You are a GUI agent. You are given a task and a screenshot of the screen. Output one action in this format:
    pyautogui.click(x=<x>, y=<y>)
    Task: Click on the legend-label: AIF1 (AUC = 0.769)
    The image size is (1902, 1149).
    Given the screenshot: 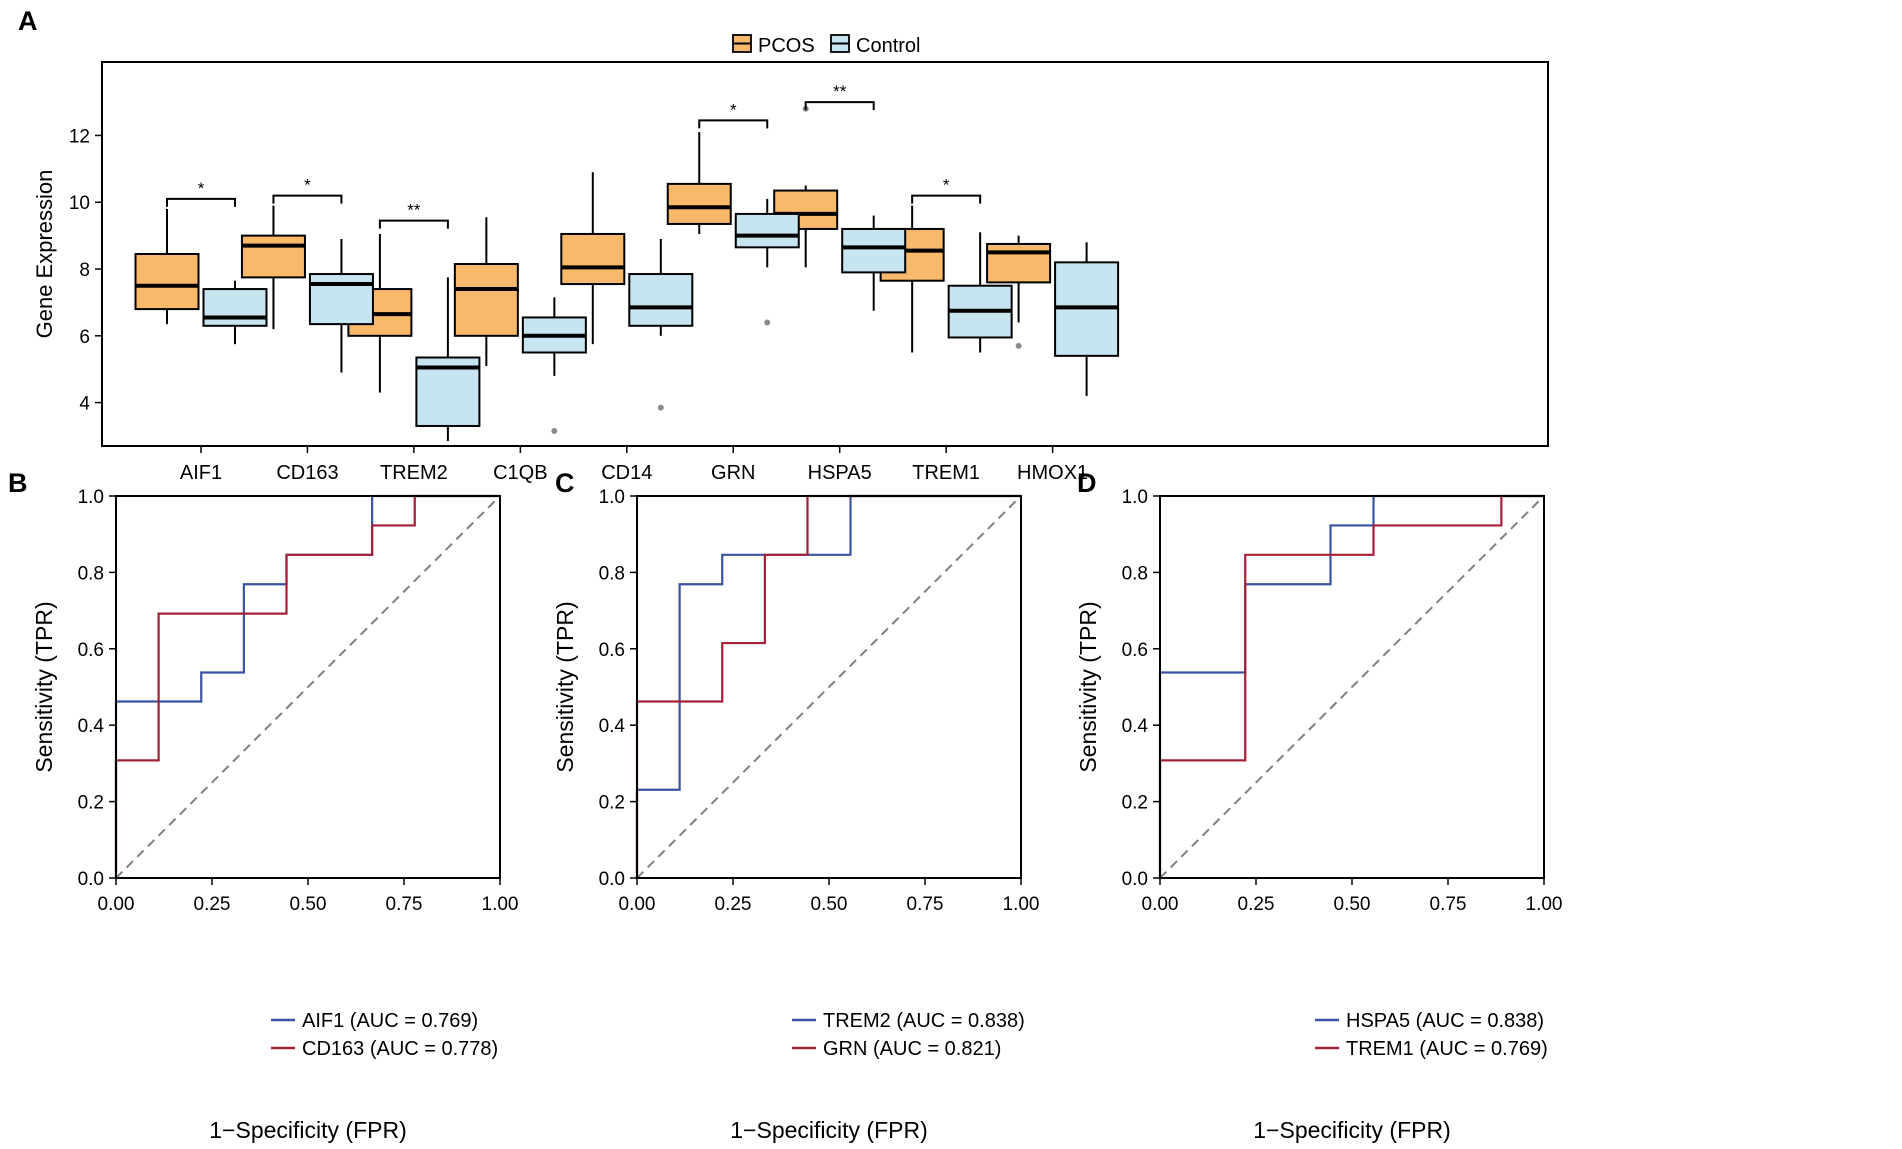 What is the action you would take?
    pyautogui.click(x=390, y=1021)
    